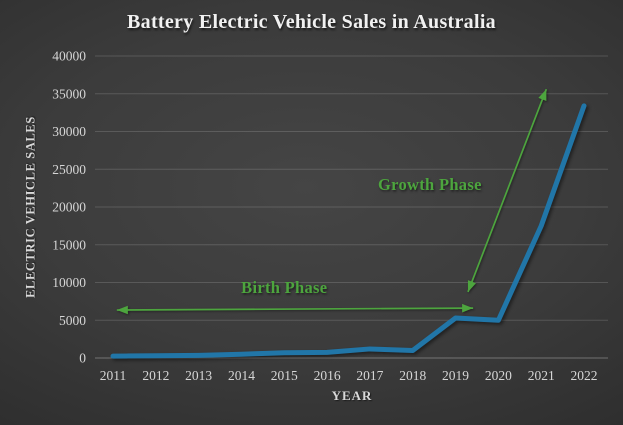 The width and height of the screenshot is (623, 425). What do you see at coordinates (412, 375) in the screenshot?
I see `x-tick-label: 2018` at bounding box center [412, 375].